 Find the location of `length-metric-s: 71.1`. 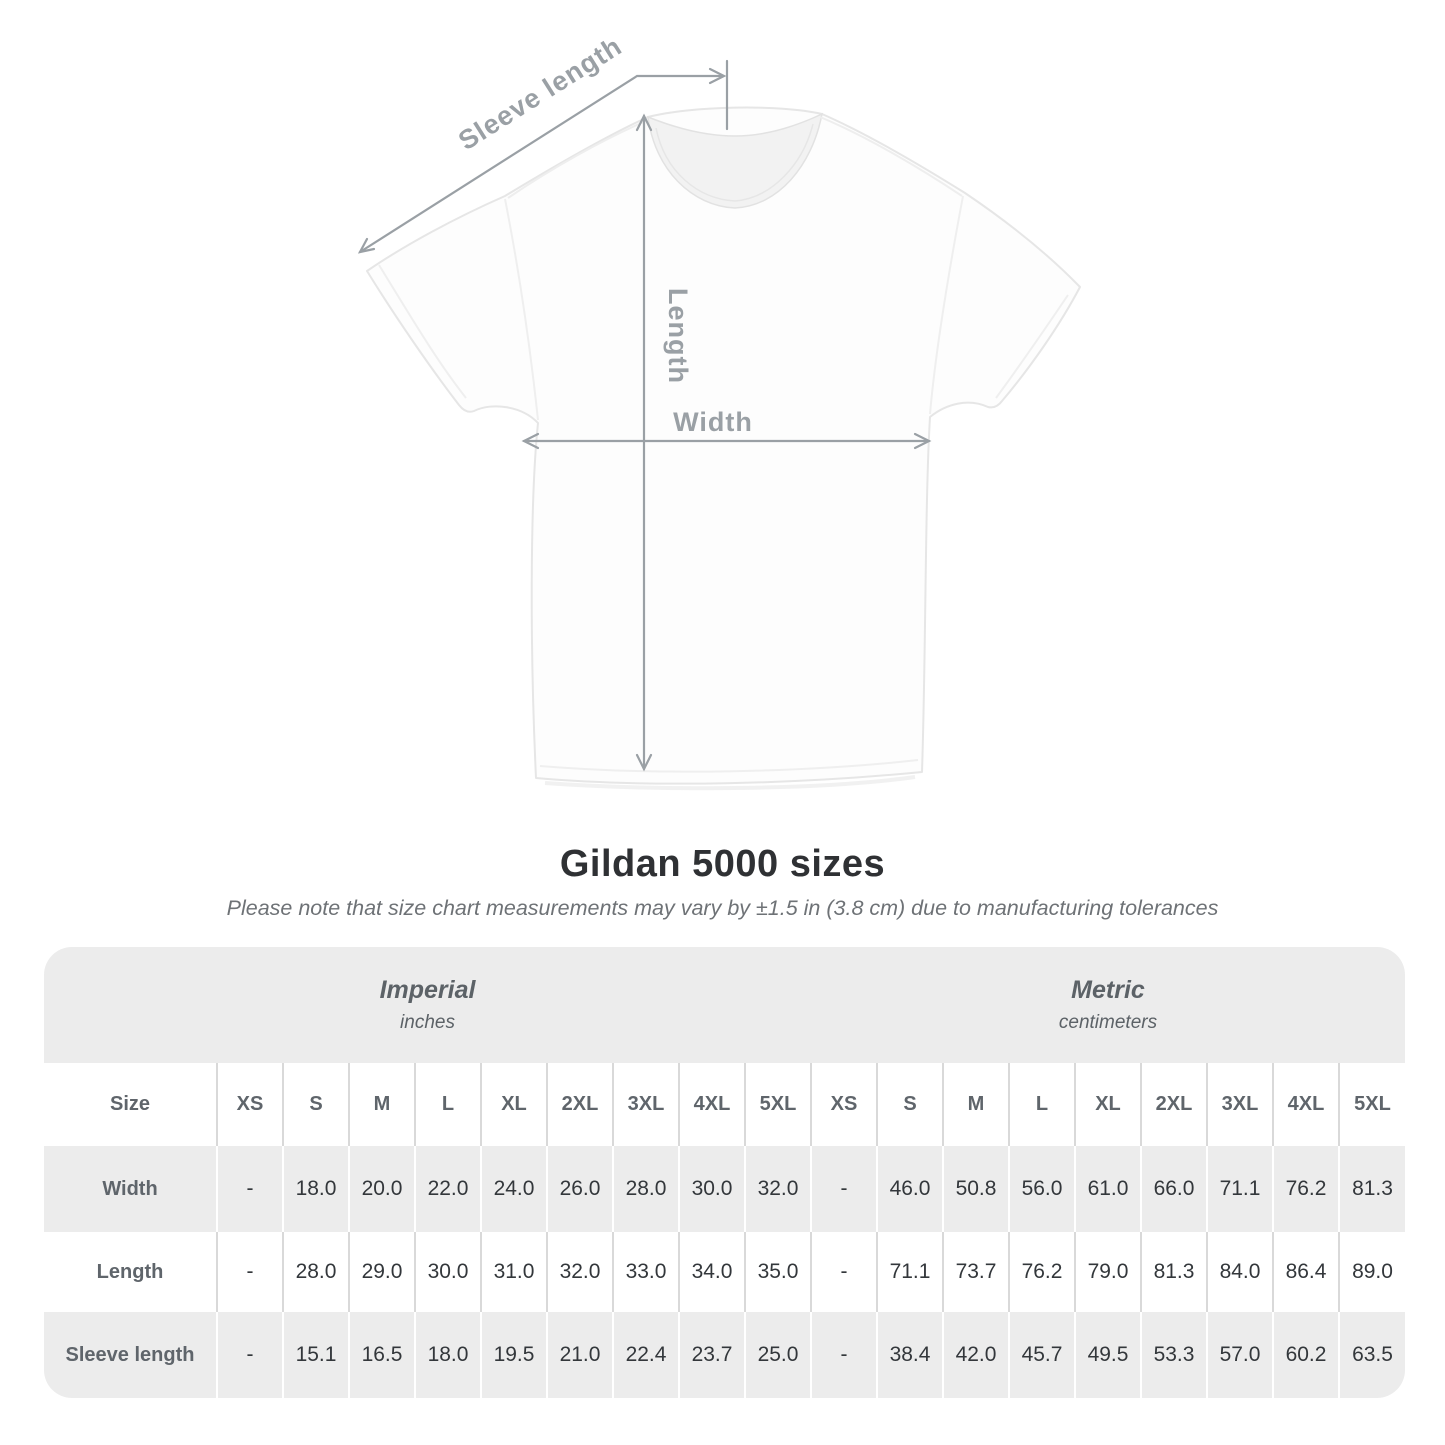

length-metric-s: 71.1 is located at coordinates (910, 1272).